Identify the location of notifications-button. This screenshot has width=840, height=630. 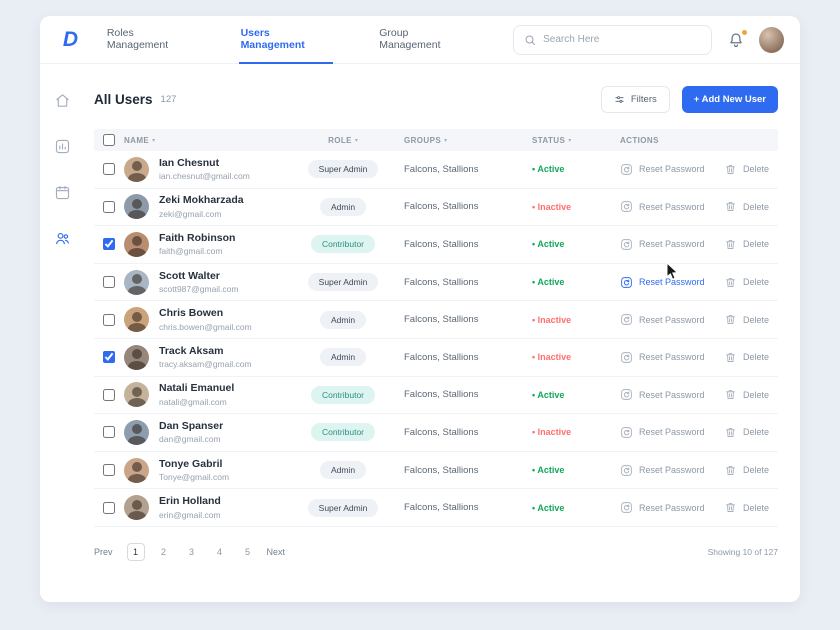
(737, 39).